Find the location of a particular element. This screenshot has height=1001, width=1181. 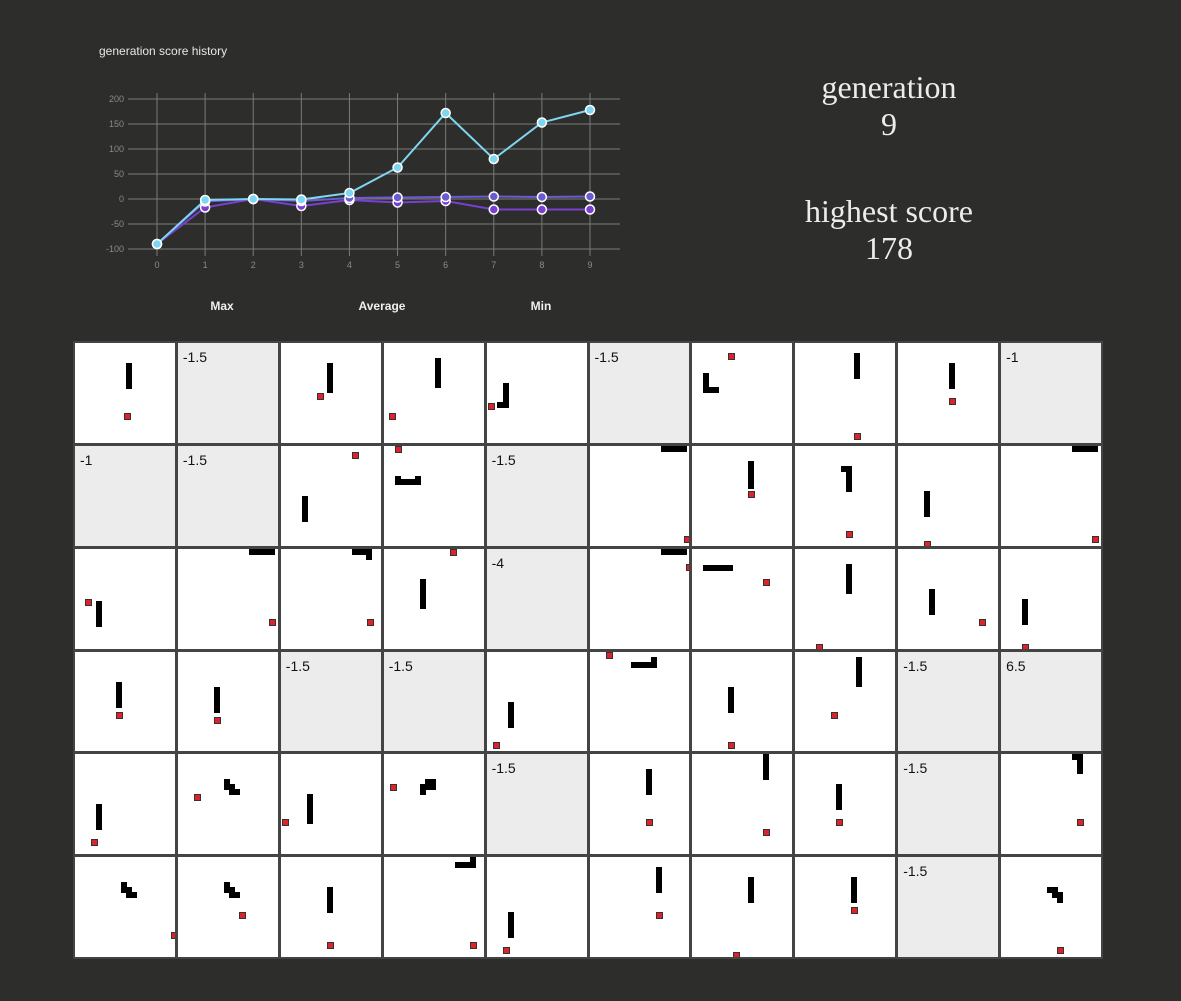

y-tick-label: 50 is located at coordinates (119, 174).